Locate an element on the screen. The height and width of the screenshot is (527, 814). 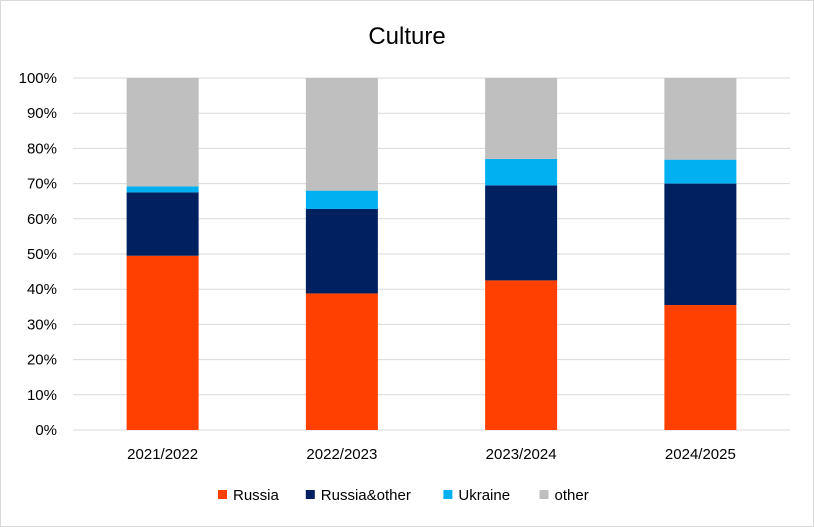
bar-russia-other-2024-2025 is located at coordinates (700, 244).